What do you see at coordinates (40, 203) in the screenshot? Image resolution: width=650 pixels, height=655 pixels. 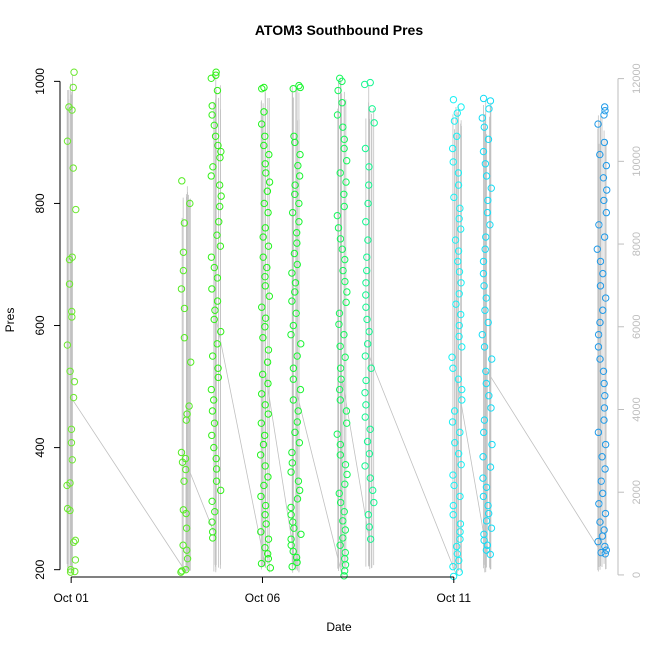 I see `y-tick-label: 800` at bounding box center [40, 203].